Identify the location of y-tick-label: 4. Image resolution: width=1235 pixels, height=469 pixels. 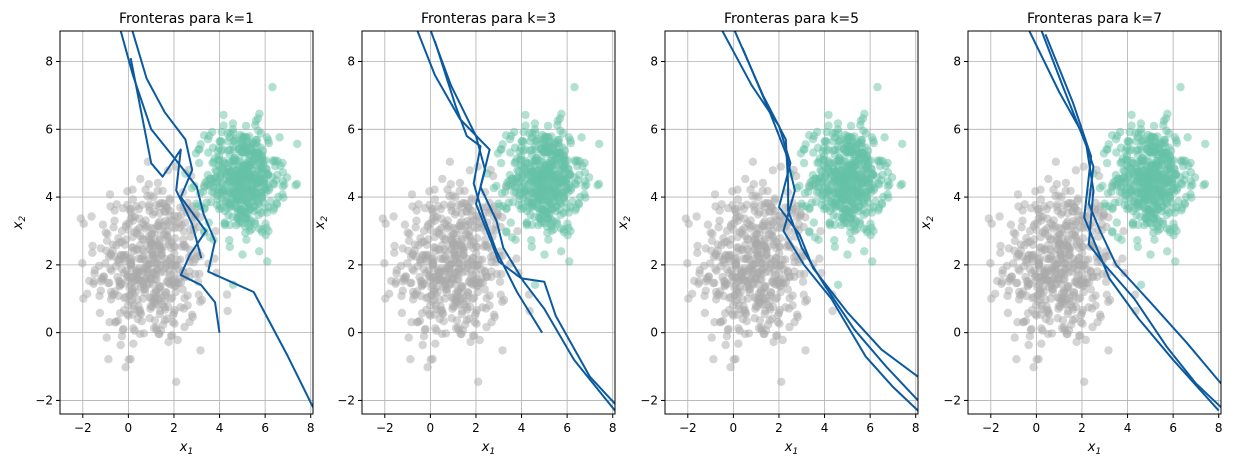
(49, 197).